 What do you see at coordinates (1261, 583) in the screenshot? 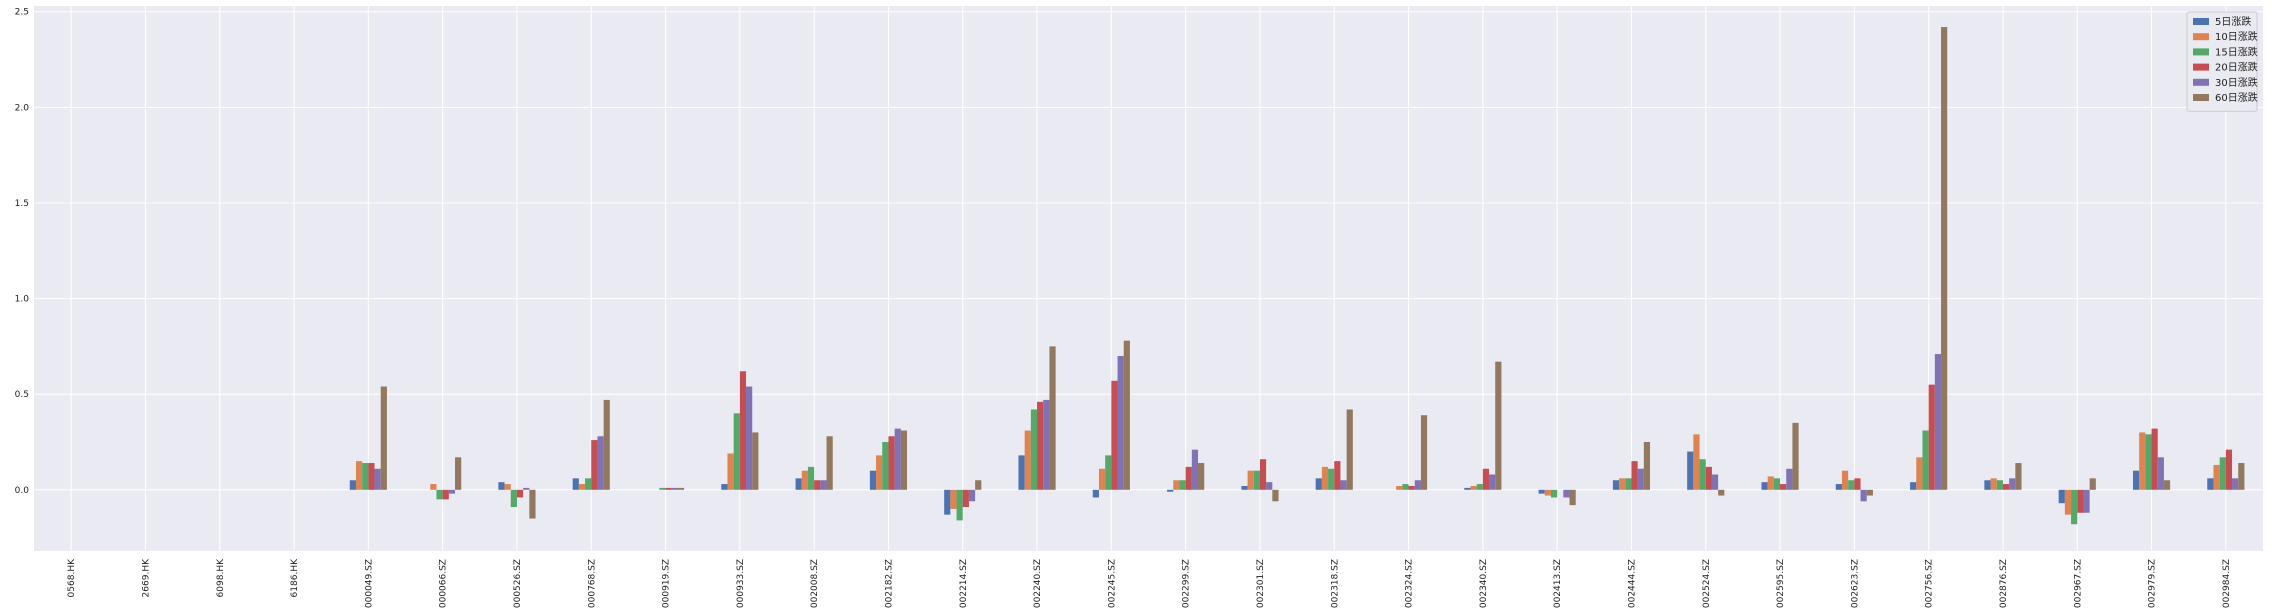
I see `x-tick-label: 002301.SZ` at bounding box center [1261, 583].